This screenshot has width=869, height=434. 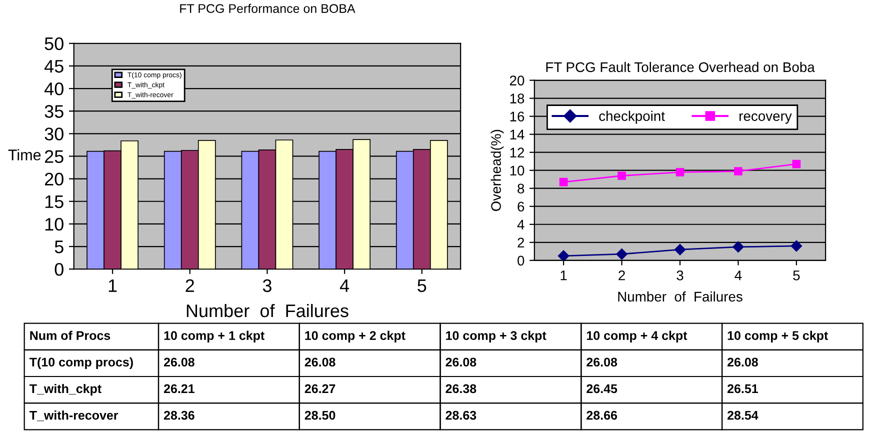 I want to click on data-label: 26.27, so click(x=320, y=389).